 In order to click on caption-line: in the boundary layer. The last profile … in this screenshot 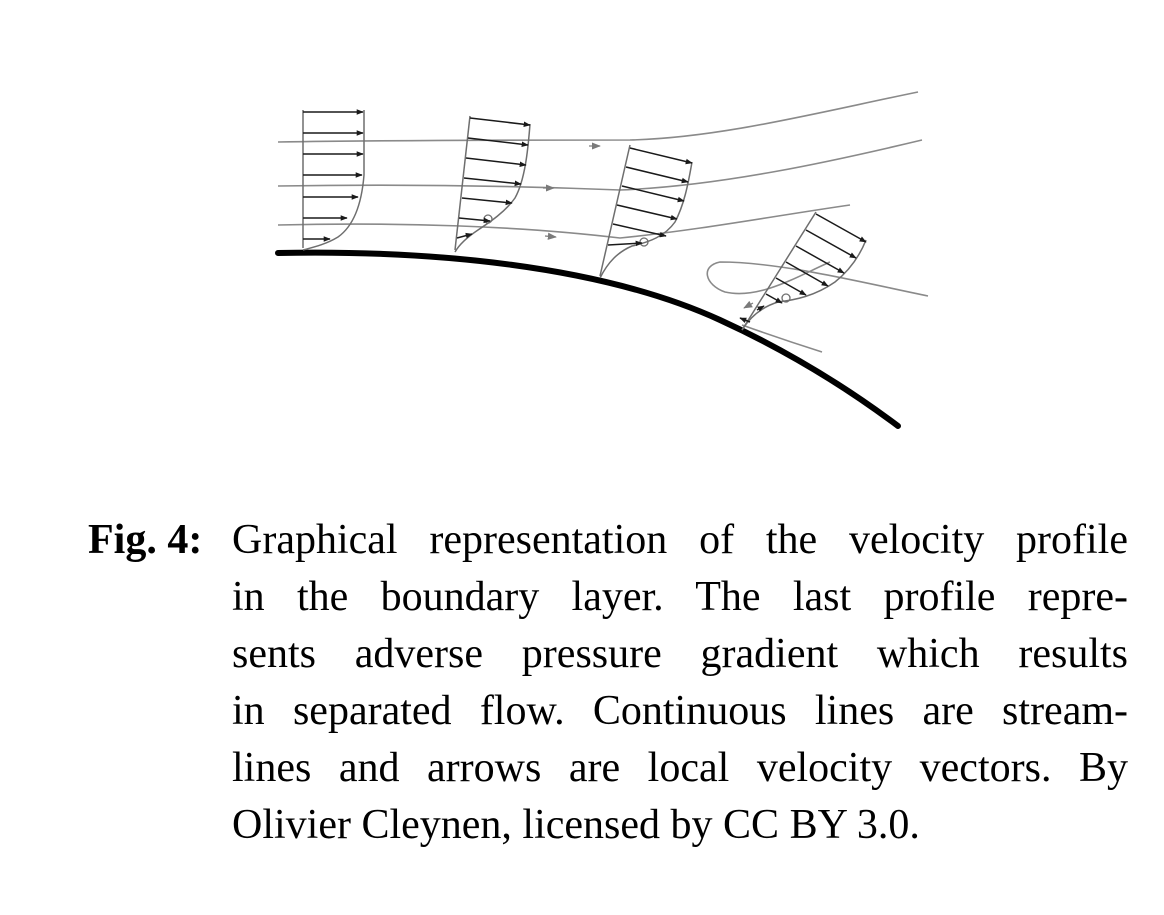, I will do `click(680, 597)`.